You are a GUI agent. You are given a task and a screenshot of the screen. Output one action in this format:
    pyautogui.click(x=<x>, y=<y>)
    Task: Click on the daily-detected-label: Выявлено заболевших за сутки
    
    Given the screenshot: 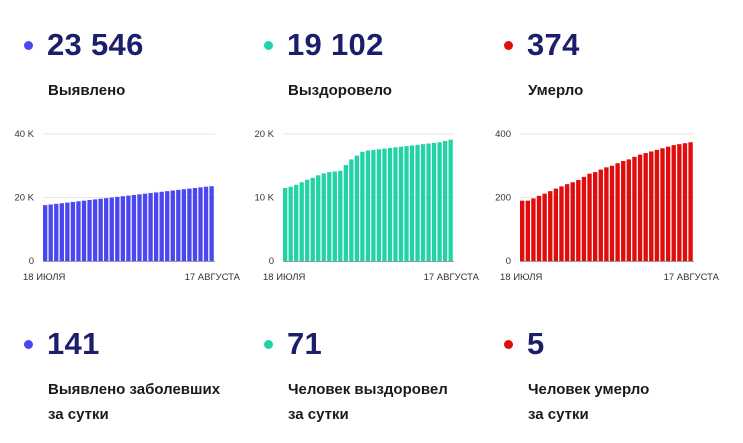 What is the action you would take?
    pyautogui.click(x=134, y=402)
    